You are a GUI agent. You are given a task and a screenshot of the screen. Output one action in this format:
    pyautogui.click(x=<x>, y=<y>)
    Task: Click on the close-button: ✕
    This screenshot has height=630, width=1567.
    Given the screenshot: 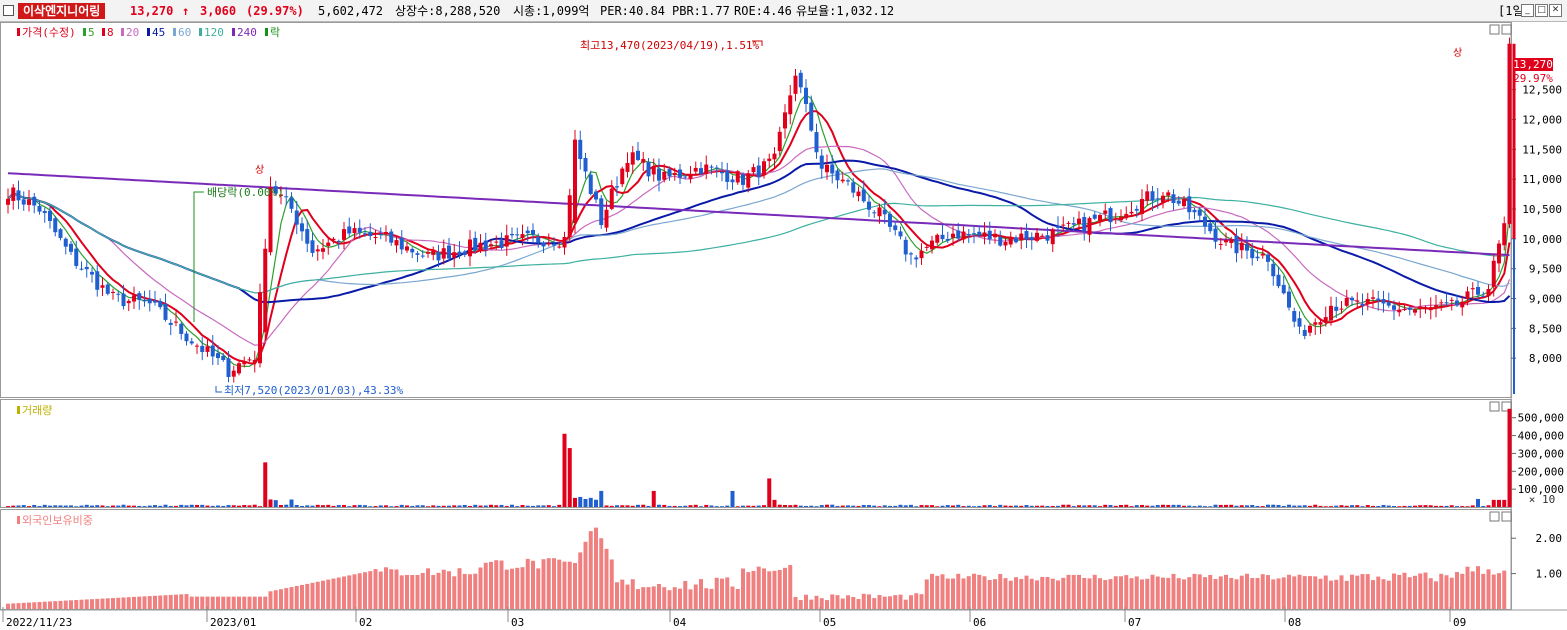 What is the action you would take?
    pyautogui.click(x=1555, y=10)
    